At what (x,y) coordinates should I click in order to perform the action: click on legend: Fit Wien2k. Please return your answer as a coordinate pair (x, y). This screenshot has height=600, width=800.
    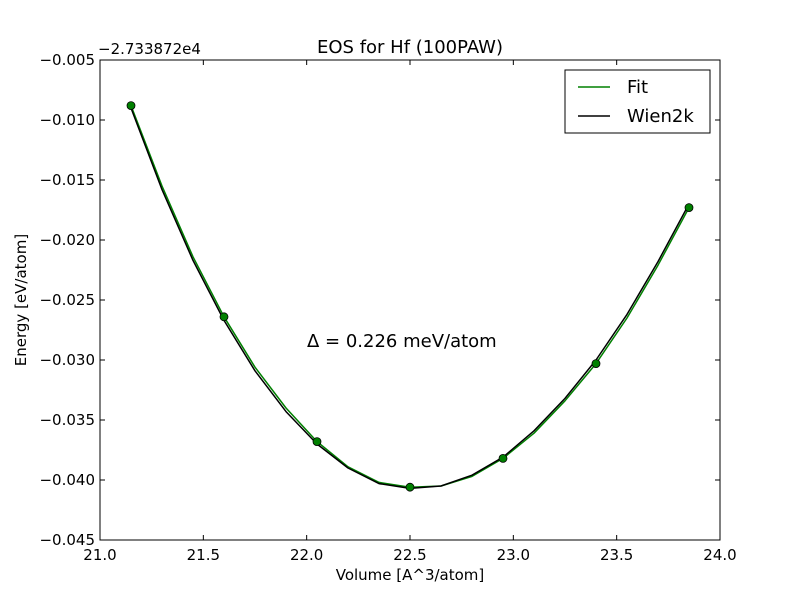
    Looking at the image, I should click on (637, 101).